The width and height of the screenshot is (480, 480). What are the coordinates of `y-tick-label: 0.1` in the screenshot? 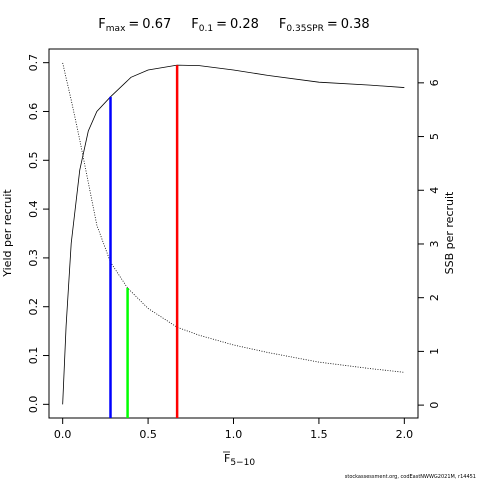 It's located at (33, 356).